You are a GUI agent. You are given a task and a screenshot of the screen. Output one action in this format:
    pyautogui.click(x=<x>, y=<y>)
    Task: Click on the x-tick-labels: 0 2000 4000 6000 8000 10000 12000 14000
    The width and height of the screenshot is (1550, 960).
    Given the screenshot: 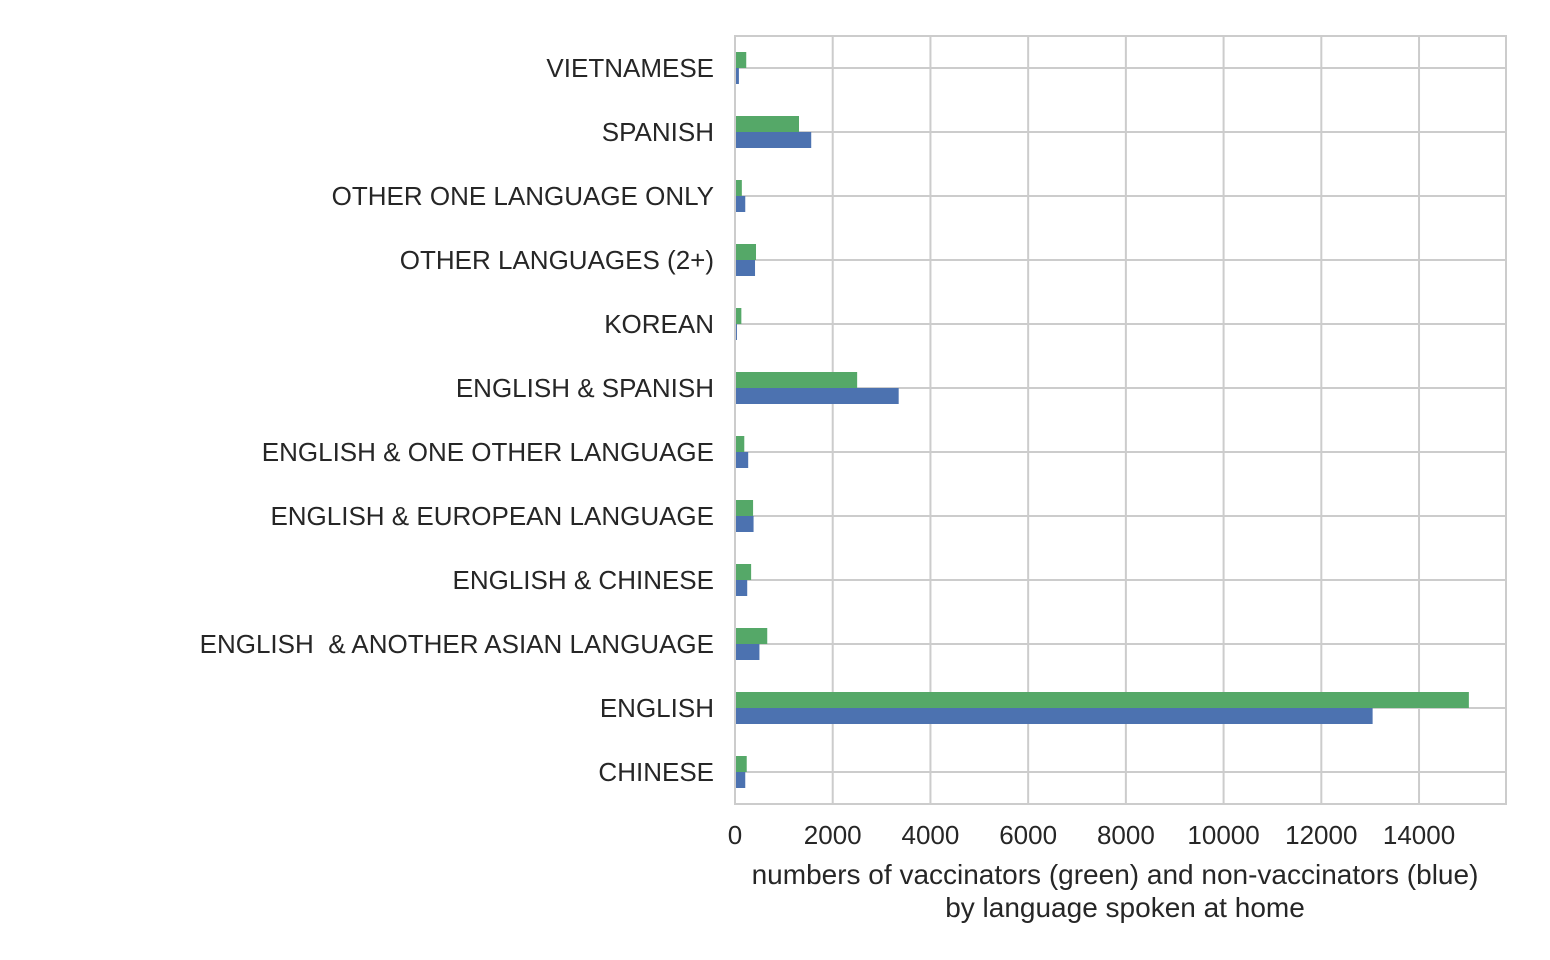 What is the action you would take?
    pyautogui.click(x=1091, y=835)
    